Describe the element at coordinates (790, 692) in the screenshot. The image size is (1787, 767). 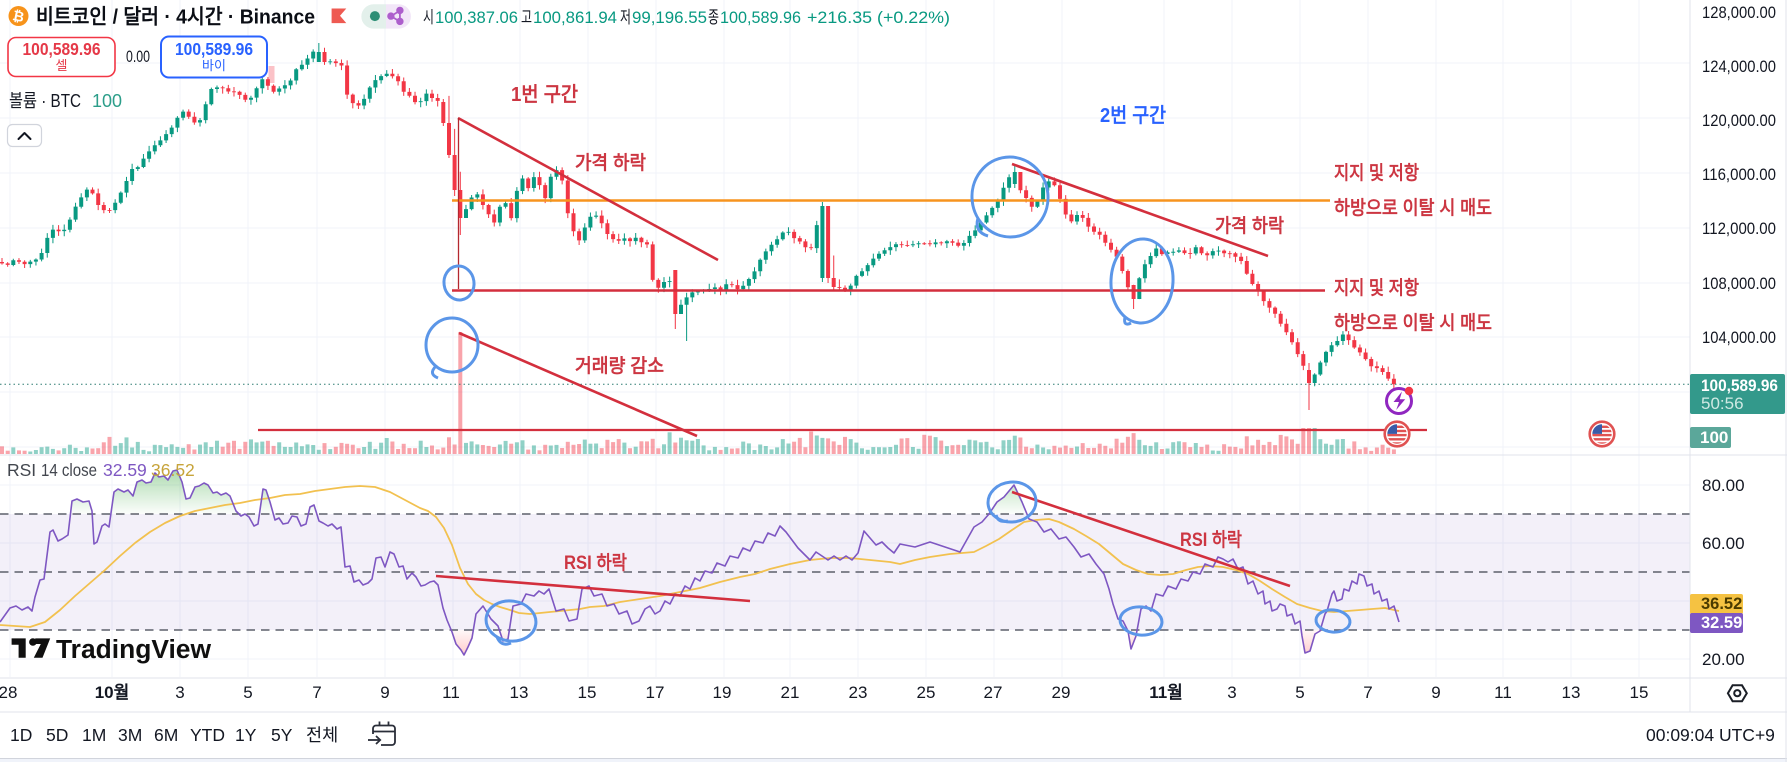
I see `svg-text: 21` at that location.